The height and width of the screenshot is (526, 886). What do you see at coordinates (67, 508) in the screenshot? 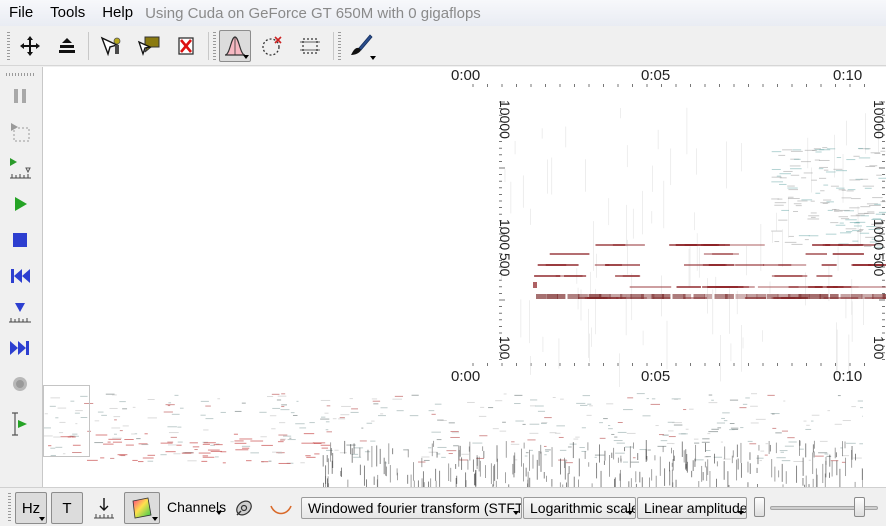
I see `time-unit-button: T` at bounding box center [67, 508].